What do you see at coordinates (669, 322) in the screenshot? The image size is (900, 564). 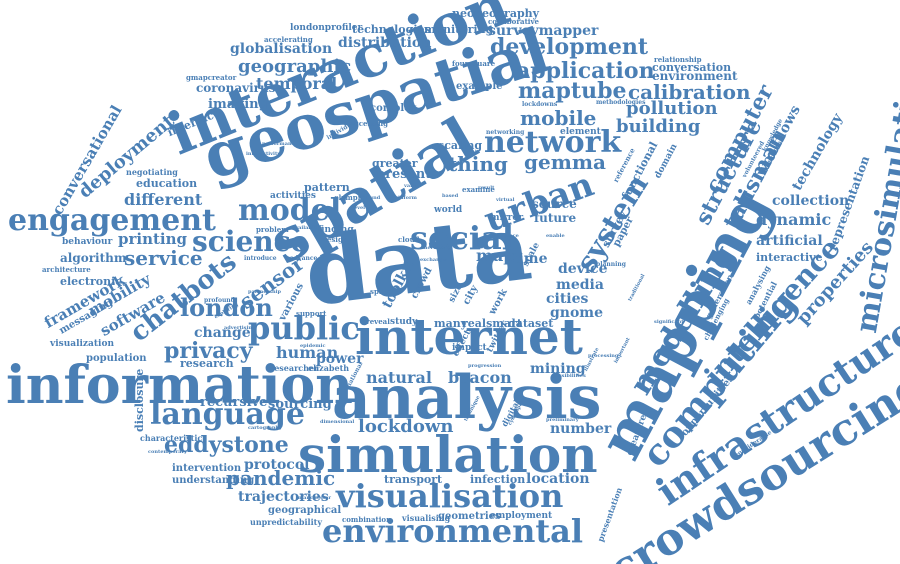 I see `word-significant: significant` at bounding box center [669, 322].